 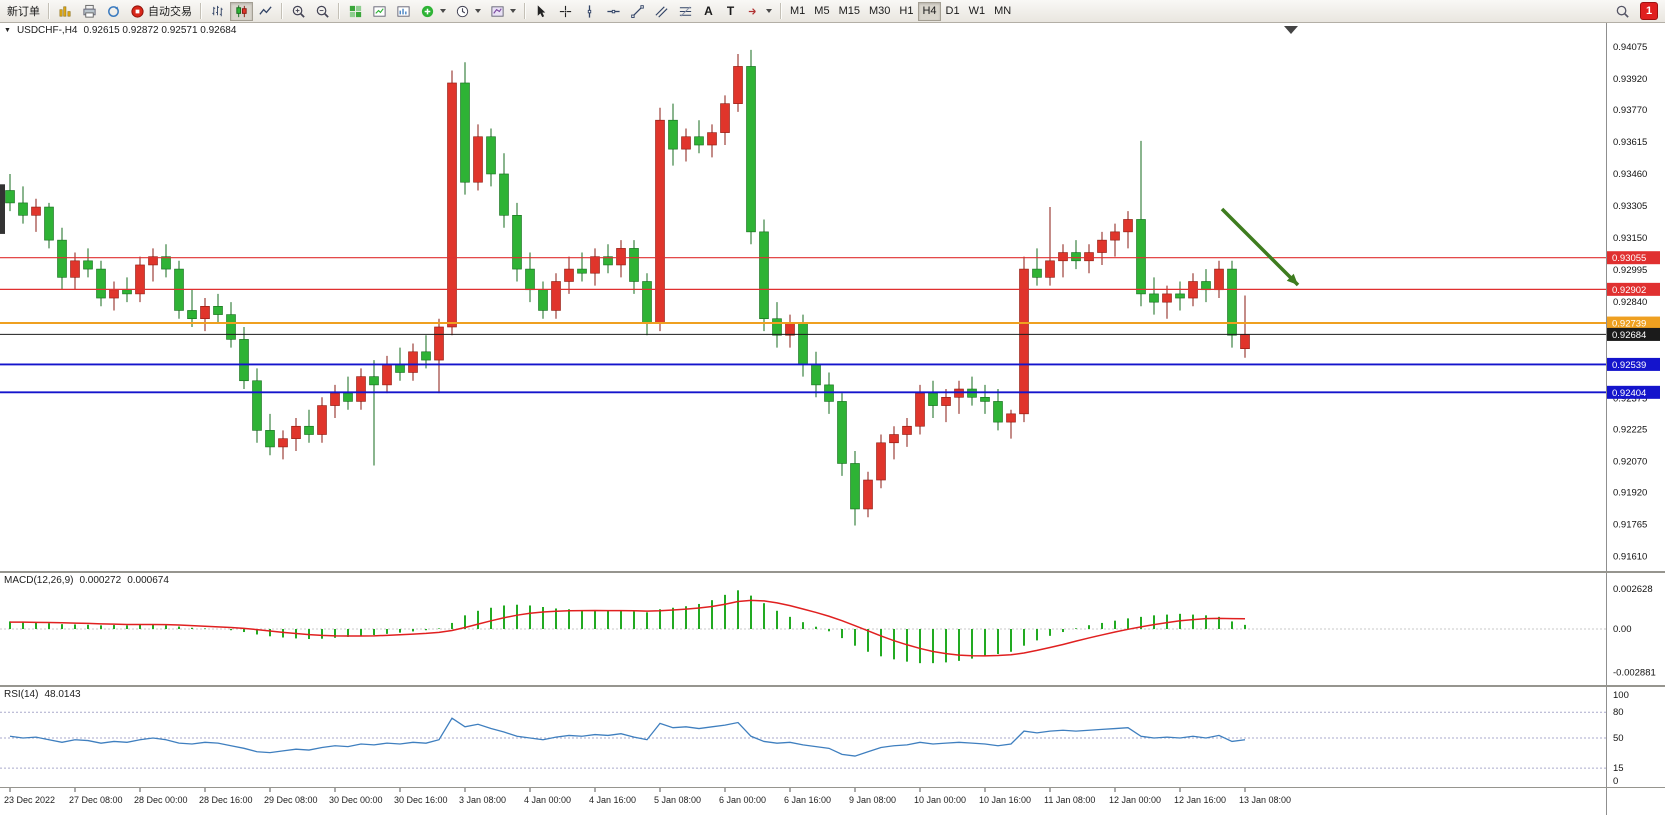 What do you see at coordinates (241, 11) in the screenshot?
I see `candlestick-chart-button` at bounding box center [241, 11].